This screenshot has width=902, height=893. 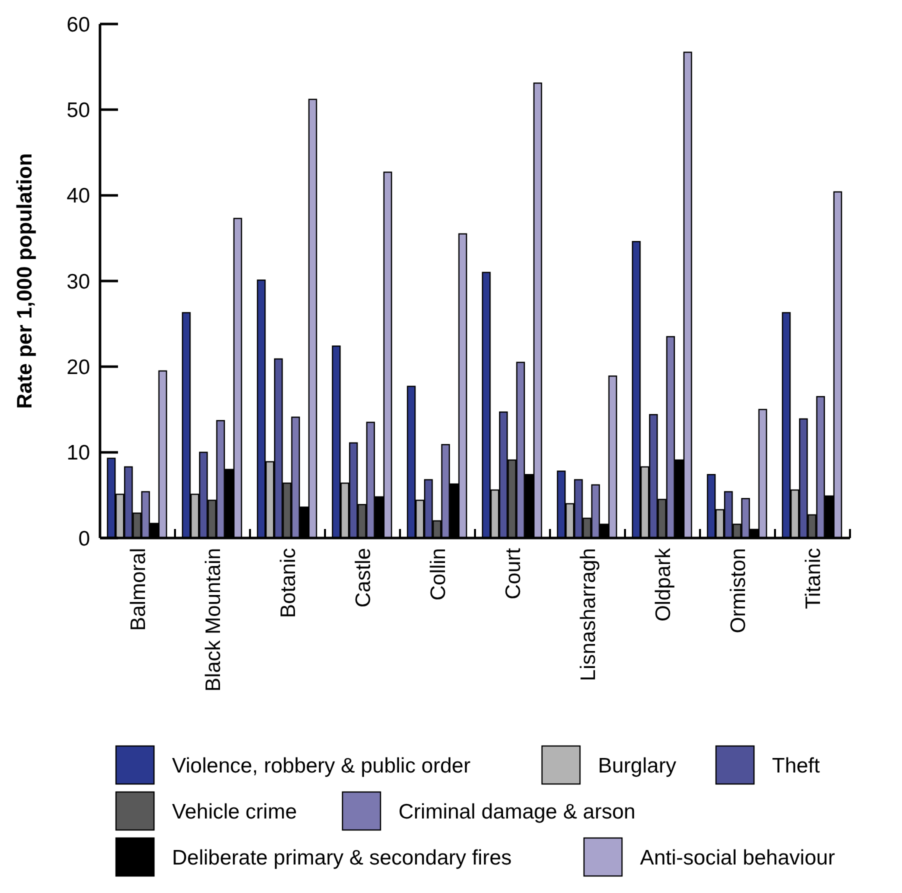 I want to click on x-tick-label: Lisnasharragh, so click(x=588, y=615).